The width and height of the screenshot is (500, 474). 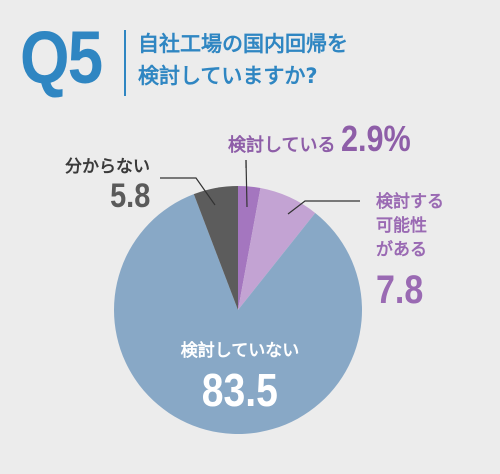 I want to click on pie-slice-wakaranai, so click(x=215, y=248).